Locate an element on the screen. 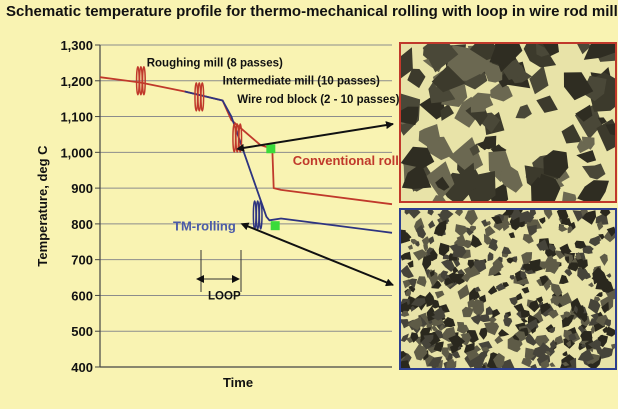 The width and height of the screenshot is (618, 409). micrograph-tm-rolling is located at coordinates (508, 289).